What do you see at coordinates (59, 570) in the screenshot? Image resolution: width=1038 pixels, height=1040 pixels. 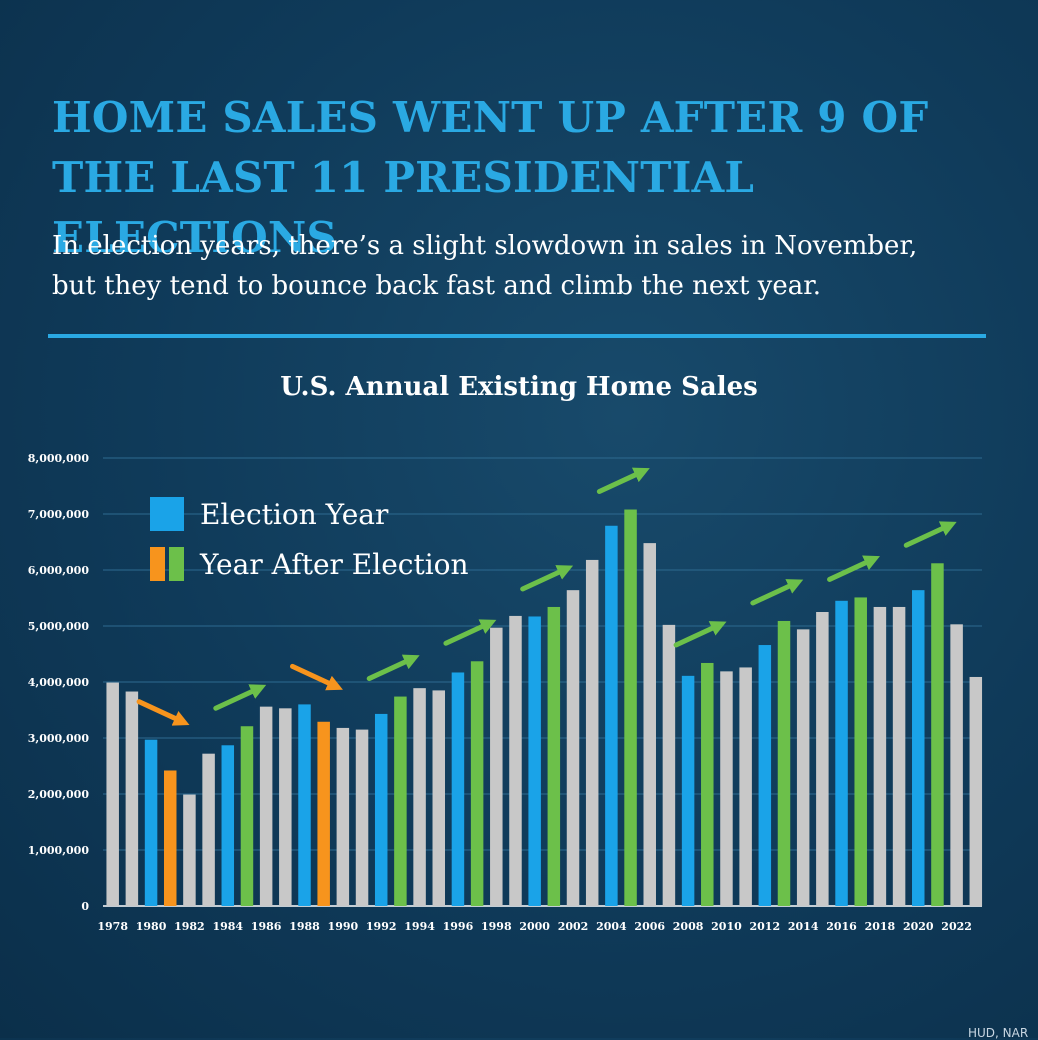 I see `y-tick-label: 6,000,000` at bounding box center [59, 570].